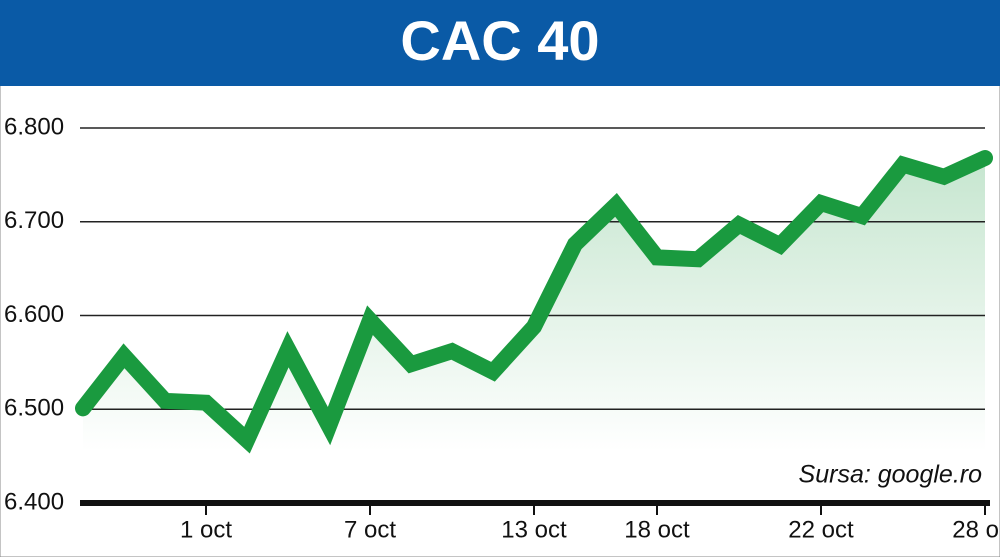 Image resolution: width=1000 pixels, height=557 pixels. I want to click on x-tick-label: 13 oct, so click(534, 529).